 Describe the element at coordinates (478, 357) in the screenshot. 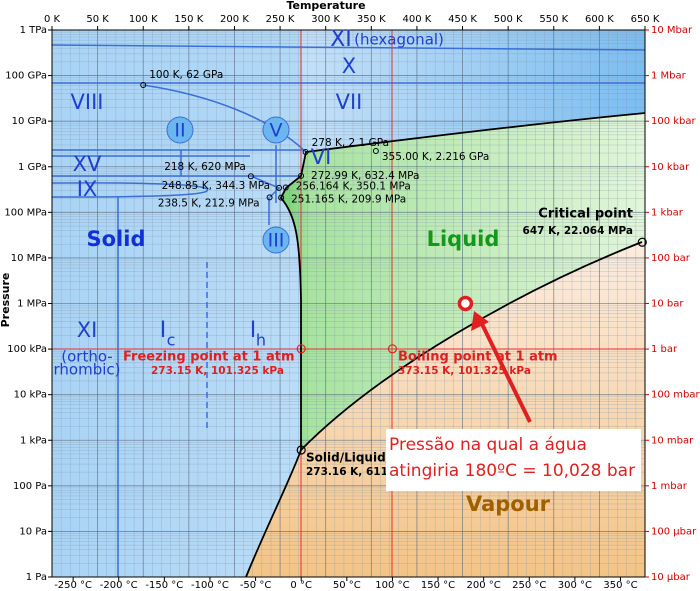

I see `special-point-name: Boiling point at 1 atm` at that location.